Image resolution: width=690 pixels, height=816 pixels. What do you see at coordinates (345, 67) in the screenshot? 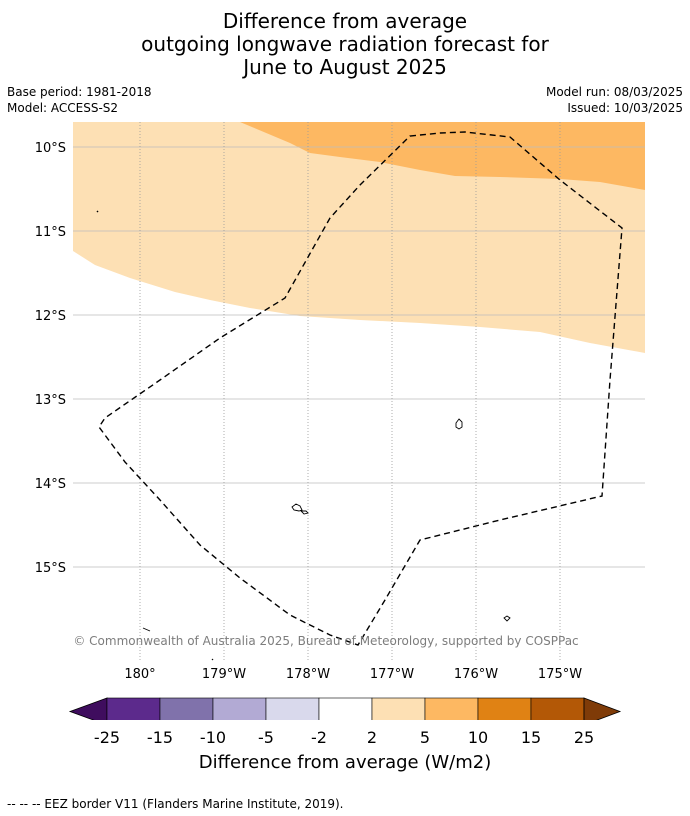
I see `title-line-3: June to August 2025` at bounding box center [345, 67].